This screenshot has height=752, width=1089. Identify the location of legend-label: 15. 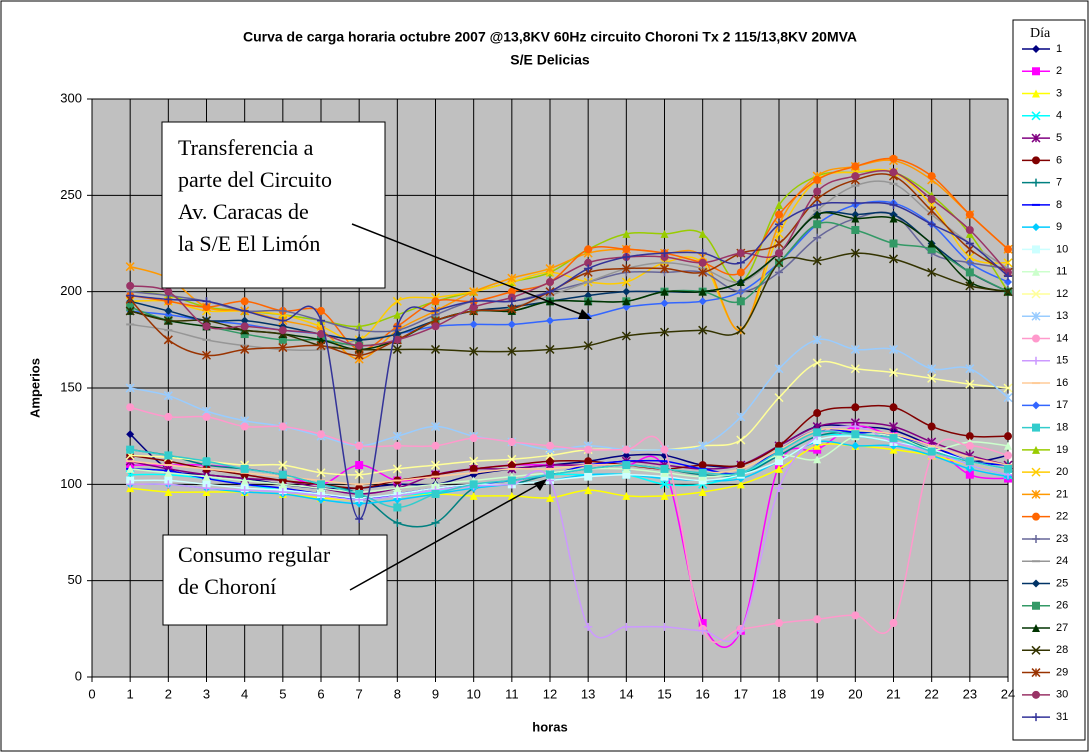
(1062, 361).